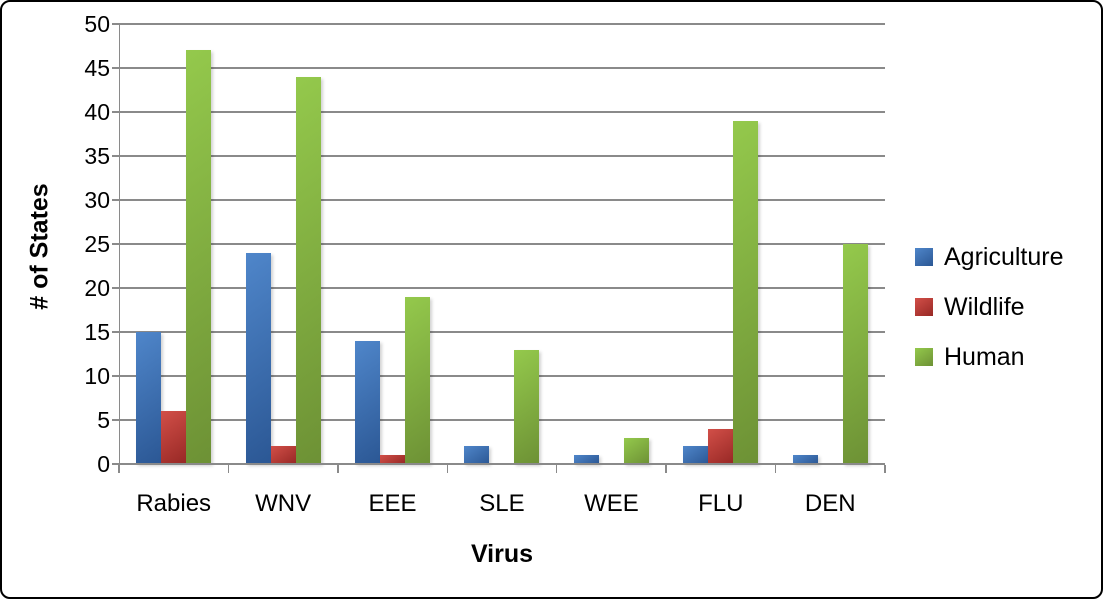 The image size is (1103, 599). Describe the element at coordinates (746, 292) in the screenshot. I see `bar-flu-human` at that location.